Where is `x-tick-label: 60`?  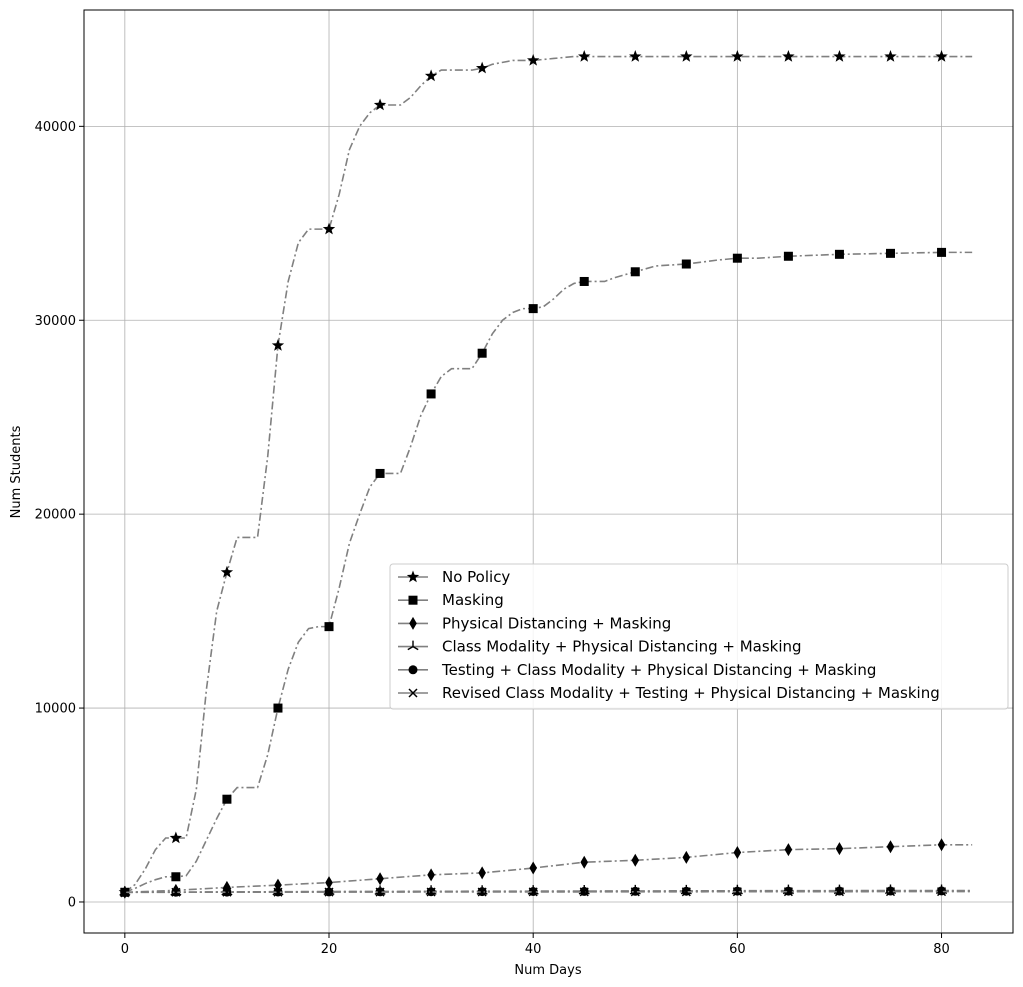
x-tick-label: 60 is located at coordinates (737, 949).